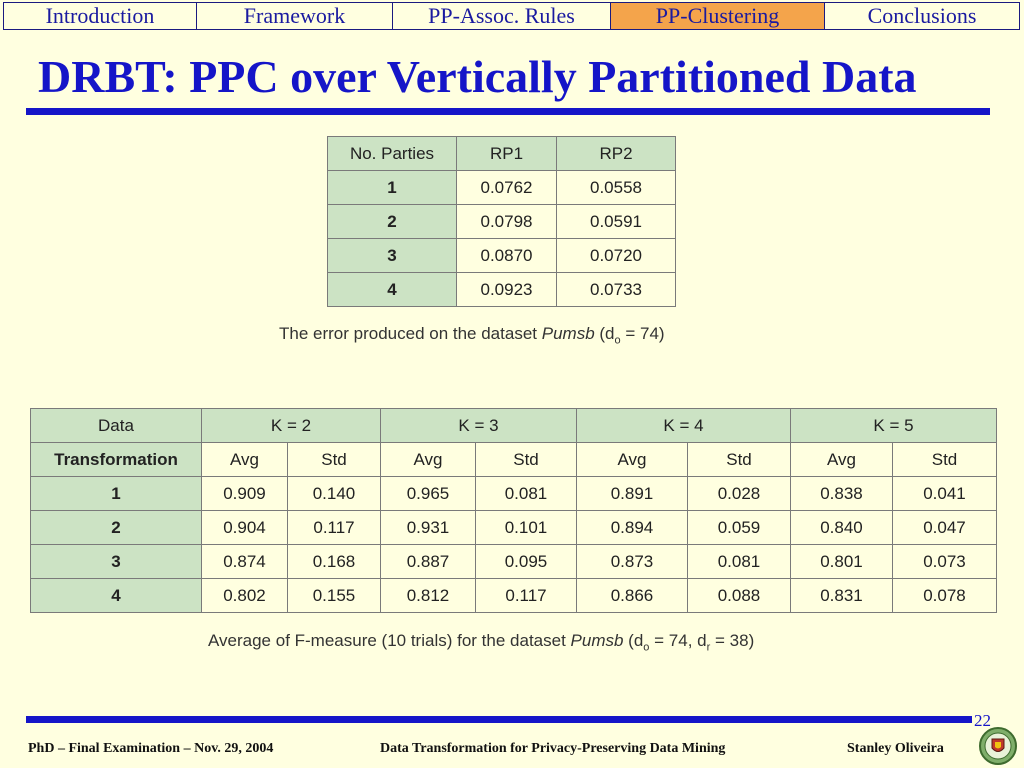 This screenshot has height=768, width=1024. What do you see at coordinates (295, 16) in the screenshot?
I see `tab-framework: Framework` at bounding box center [295, 16].